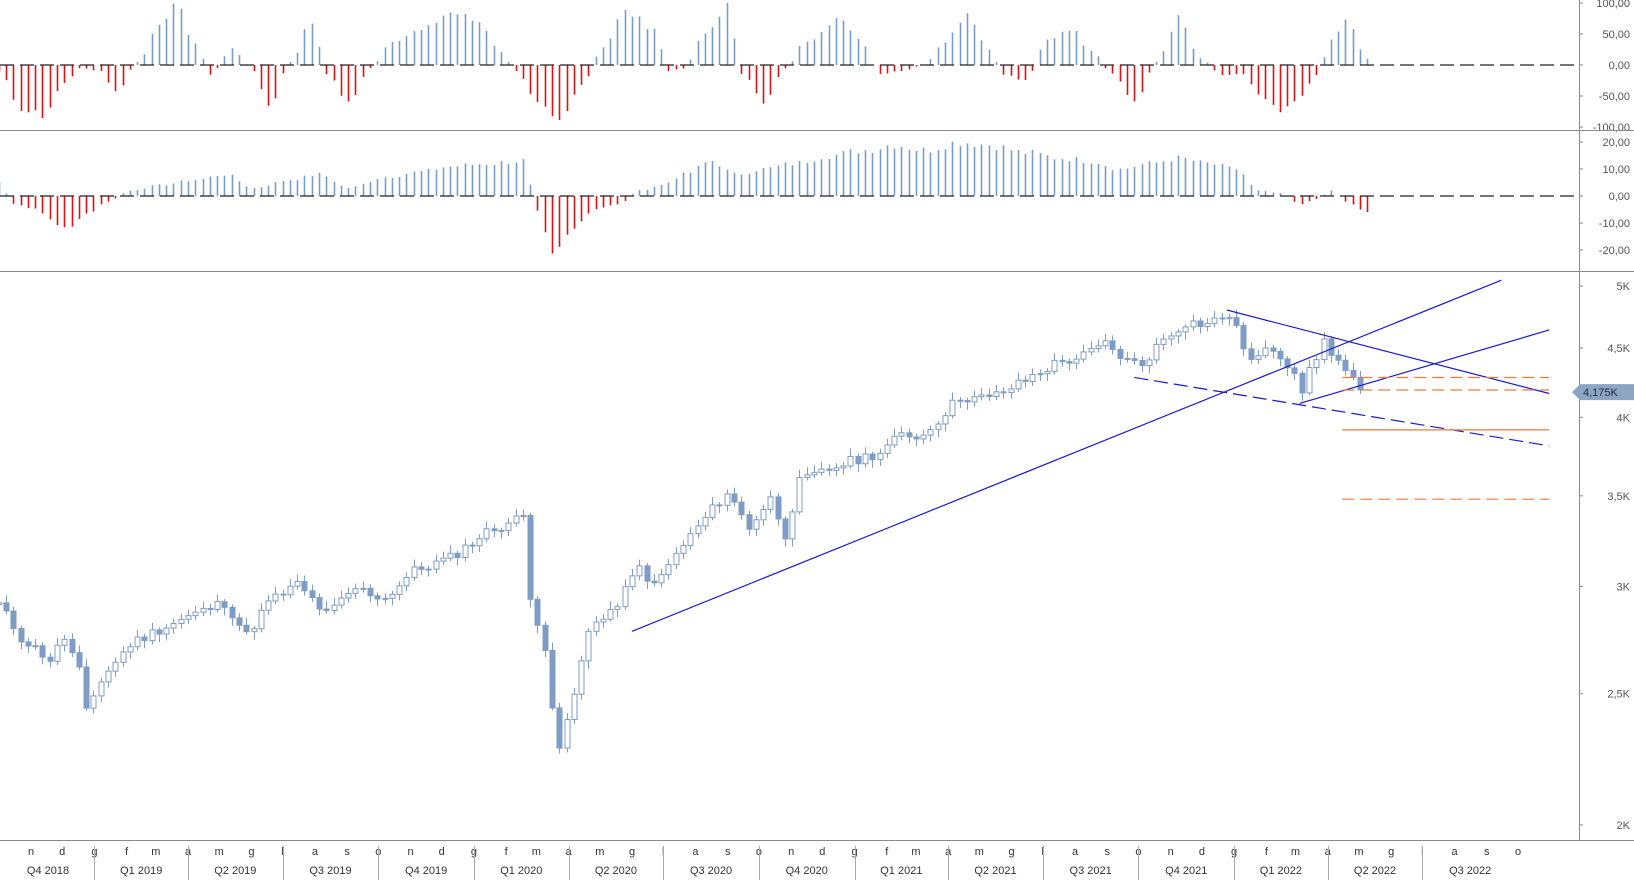  I want to click on quarter-label: Q2 2021, so click(995, 871).